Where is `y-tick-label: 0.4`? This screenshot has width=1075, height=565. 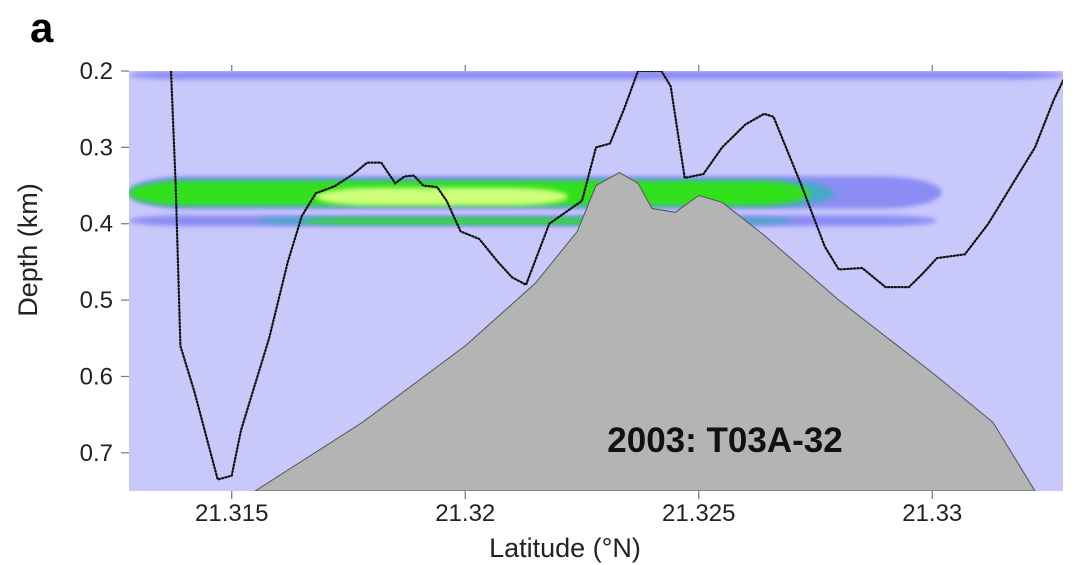
y-tick-label: 0.4 is located at coordinates (96, 224).